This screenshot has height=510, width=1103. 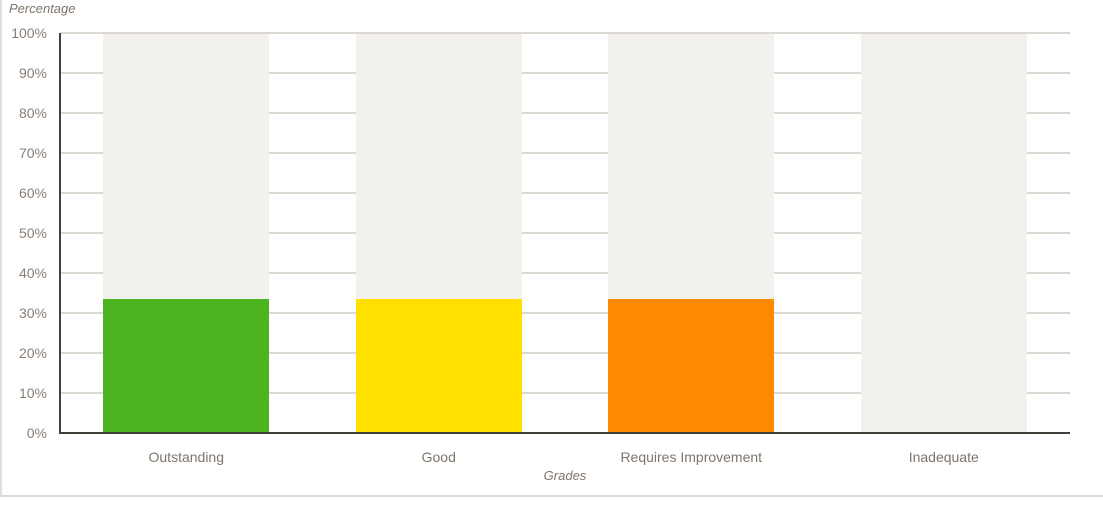 What do you see at coordinates (564, 433) in the screenshot?
I see `x-axis-line` at bounding box center [564, 433].